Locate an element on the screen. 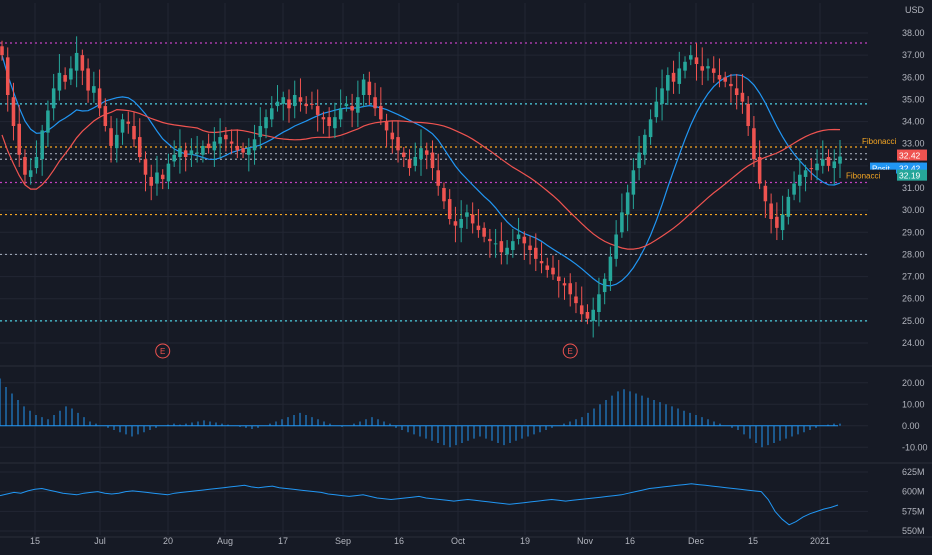 The image size is (932, 555). x-tick-label: 19 is located at coordinates (525, 541).